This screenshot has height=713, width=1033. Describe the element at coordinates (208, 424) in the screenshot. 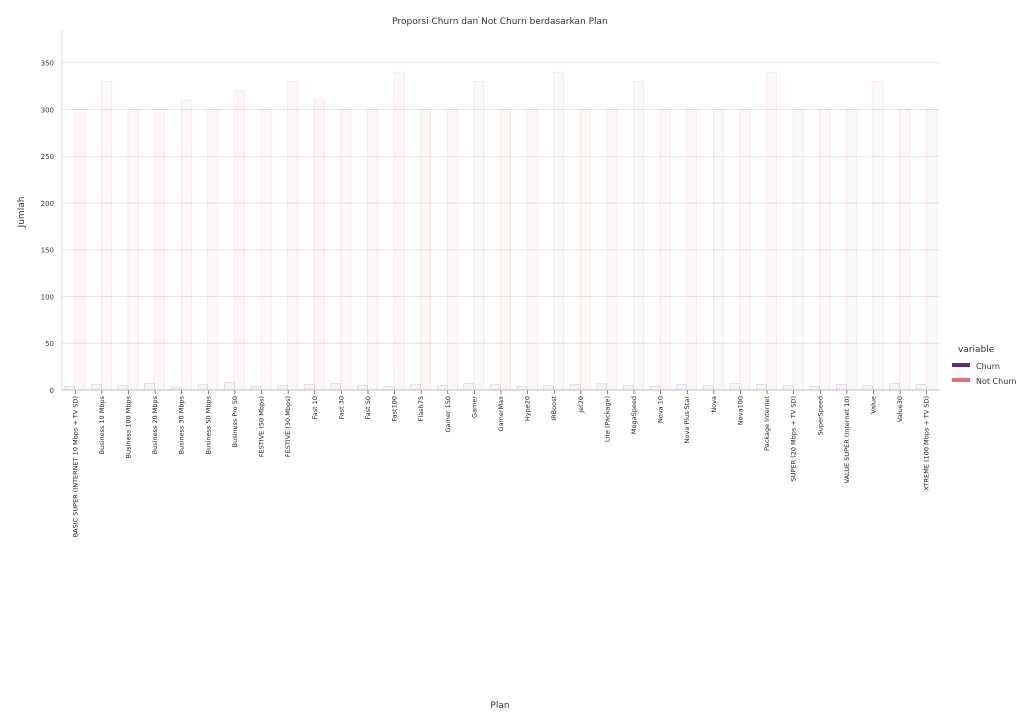

I see `x-tick-label: Business 50 Mbps` at that location.